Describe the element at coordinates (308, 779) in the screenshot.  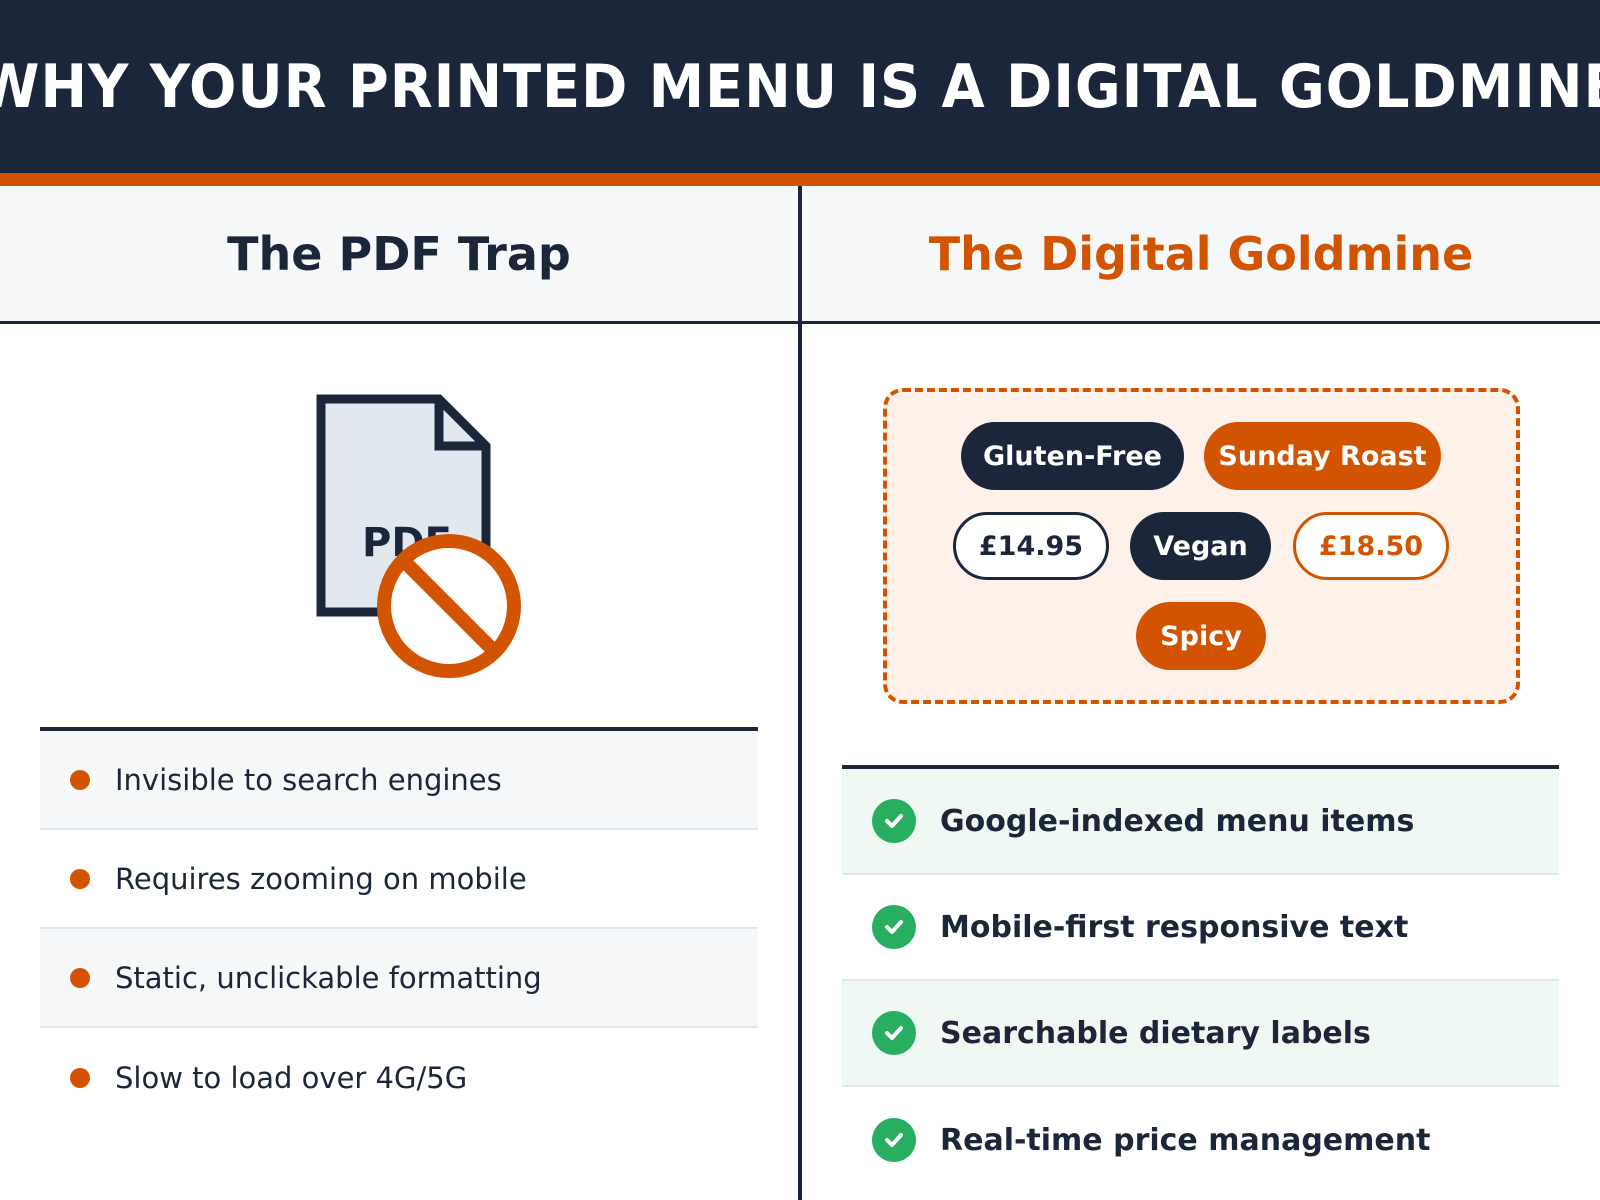
I see `item-text: Invisible to search engines` at that location.